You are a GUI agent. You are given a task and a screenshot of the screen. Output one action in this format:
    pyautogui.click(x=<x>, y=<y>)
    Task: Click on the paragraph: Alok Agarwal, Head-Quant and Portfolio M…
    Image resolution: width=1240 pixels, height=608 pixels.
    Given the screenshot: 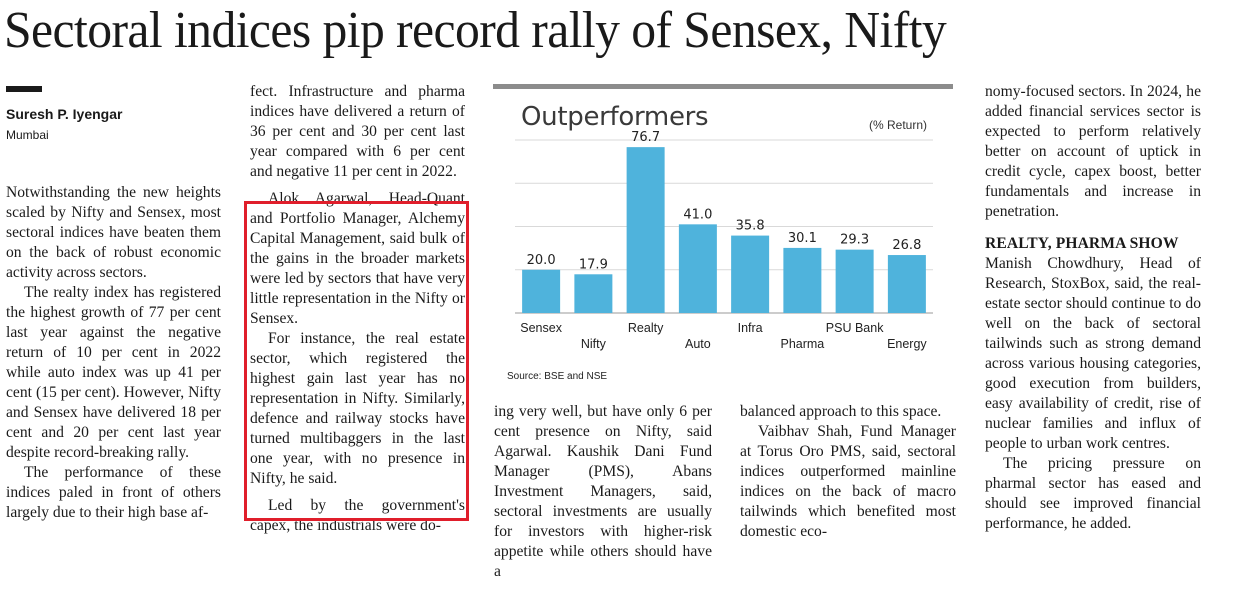 What is the action you would take?
    pyautogui.click(x=357, y=258)
    